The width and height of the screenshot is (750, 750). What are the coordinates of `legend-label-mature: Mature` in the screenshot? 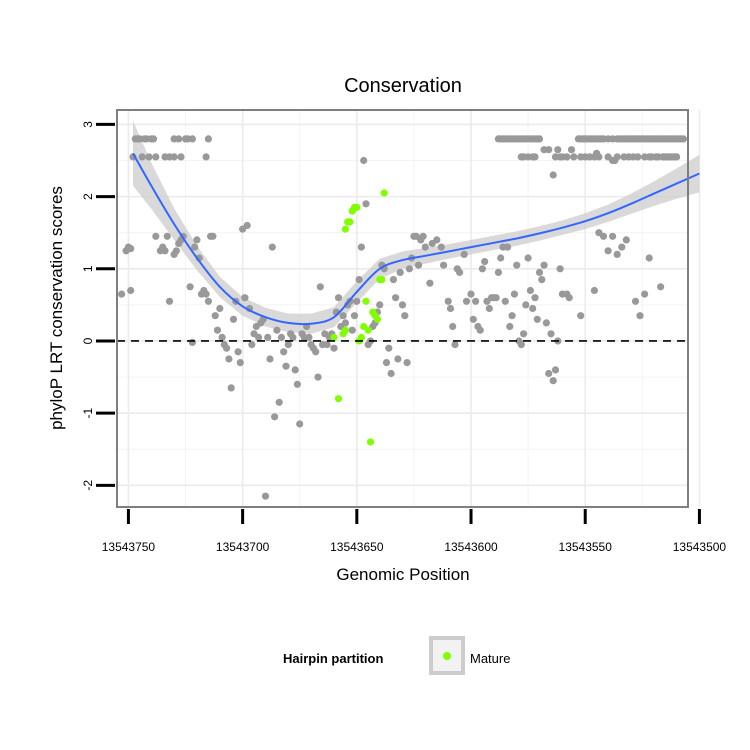 It's located at (490, 658).